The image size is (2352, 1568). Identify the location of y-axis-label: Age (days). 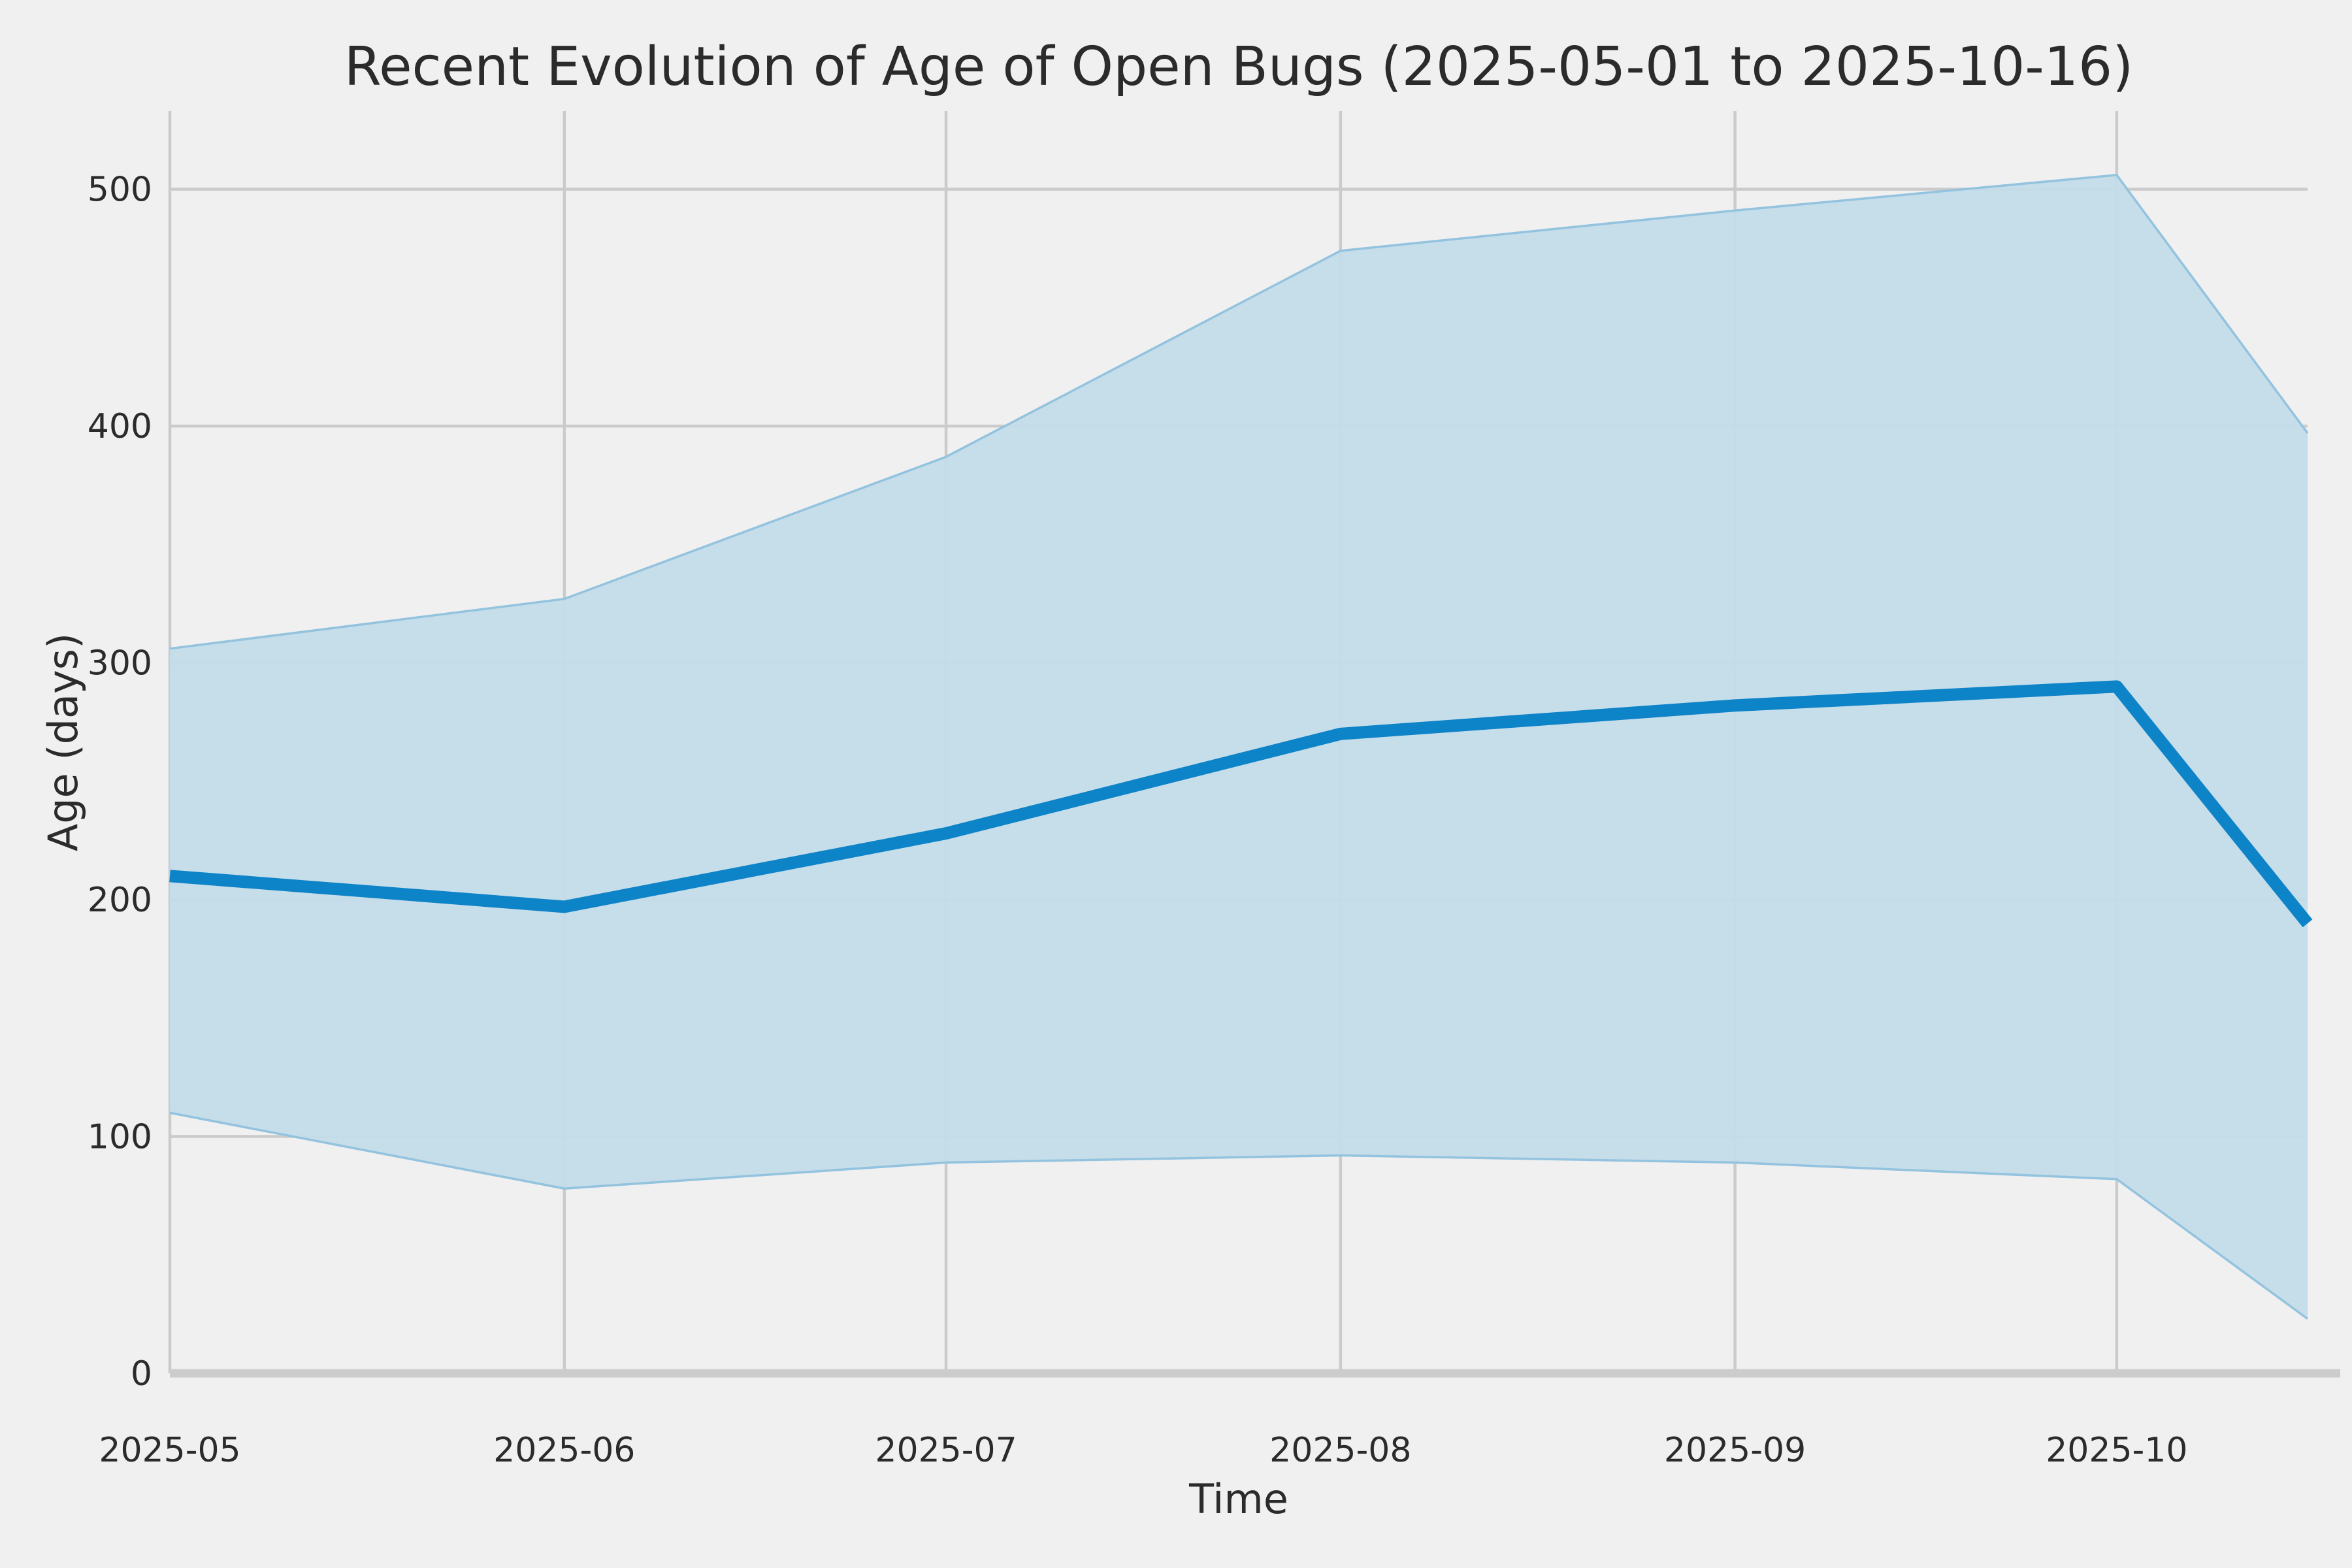
(63, 742).